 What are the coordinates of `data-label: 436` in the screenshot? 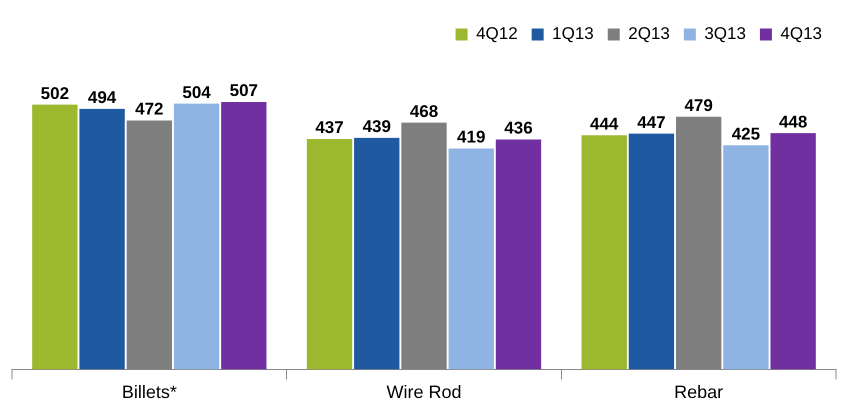 It's located at (518, 128).